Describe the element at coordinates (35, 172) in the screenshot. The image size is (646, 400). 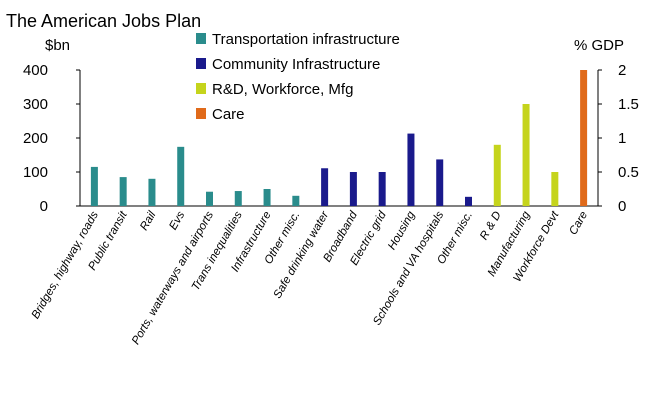
I see `left-tick-label: 100` at that location.